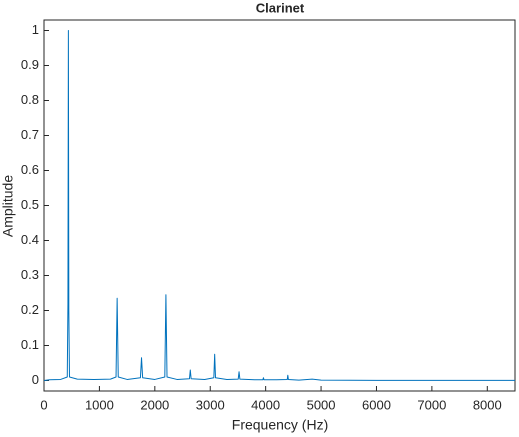 Image resolution: width=519 pixels, height=437 pixels. Describe the element at coordinates (30, 309) in the screenshot. I see `y-tick-label: 0.2` at that location.